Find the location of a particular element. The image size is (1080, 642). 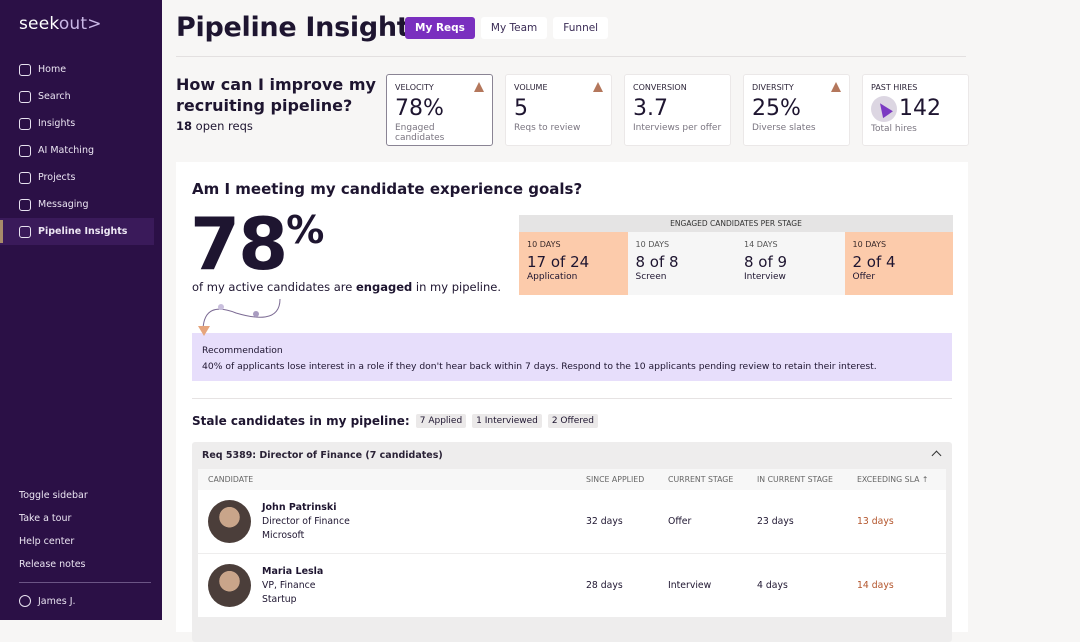

tab-funnel: Funnel is located at coordinates (581, 28).